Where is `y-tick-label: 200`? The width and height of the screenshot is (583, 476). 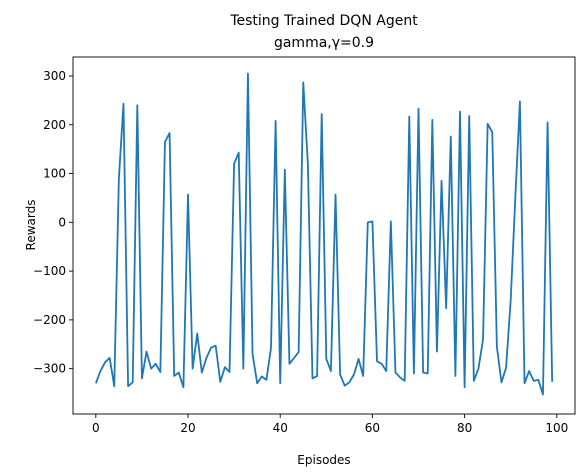 y-tick-label: 200 is located at coordinates (54, 125).